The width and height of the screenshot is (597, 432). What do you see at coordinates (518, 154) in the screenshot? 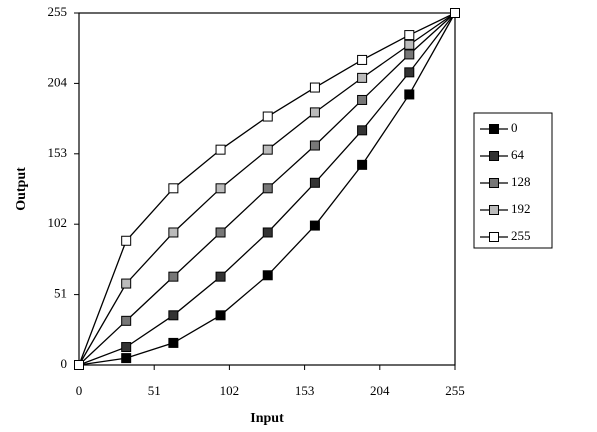
I see `legend-label: 64` at bounding box center [518, 154].